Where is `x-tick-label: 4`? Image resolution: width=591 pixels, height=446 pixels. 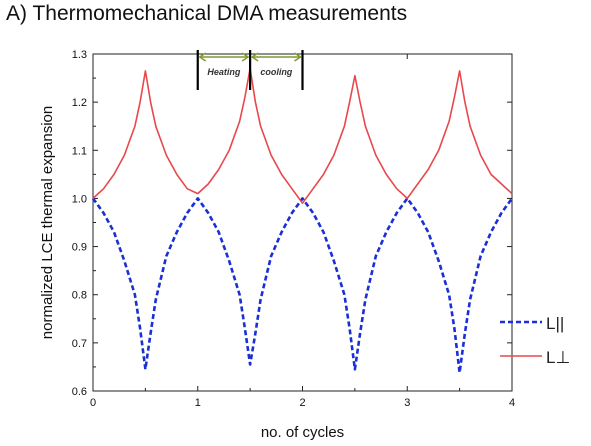 x-tick-label: 4 is located at coordinates (512, 403).